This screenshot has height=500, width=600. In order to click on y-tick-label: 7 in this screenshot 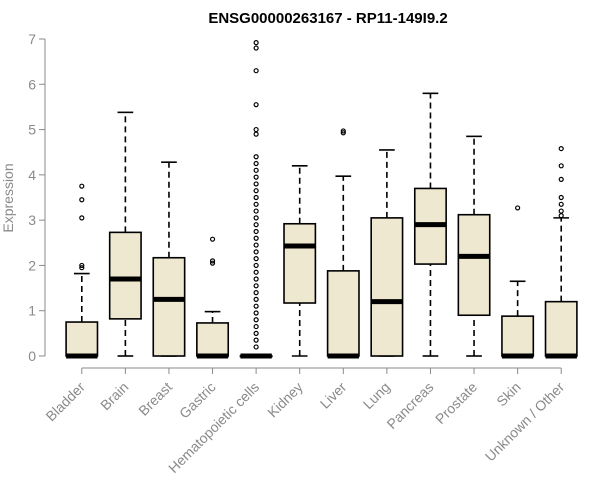, I will do `click(32, 39)`.